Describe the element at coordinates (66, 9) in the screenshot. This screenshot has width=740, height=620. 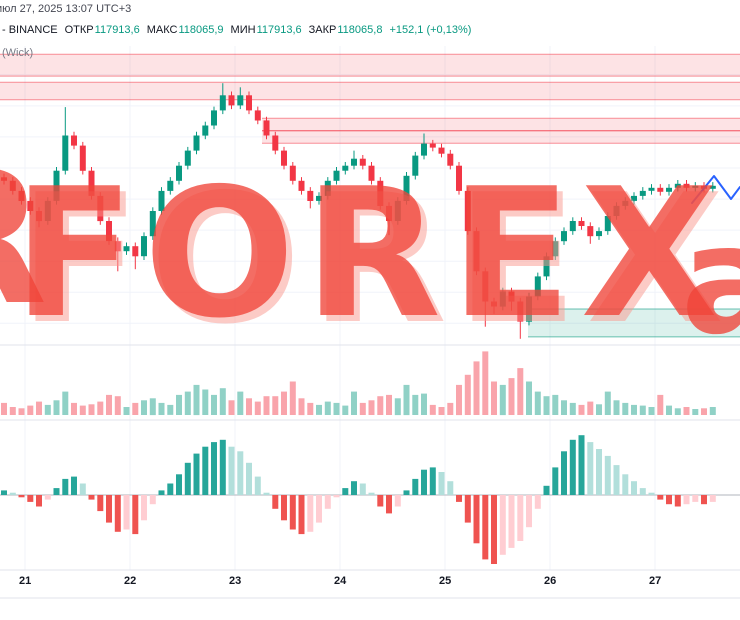
I see `datetime-label: июл 27, 2025 13:07 UTC+3` at that location.